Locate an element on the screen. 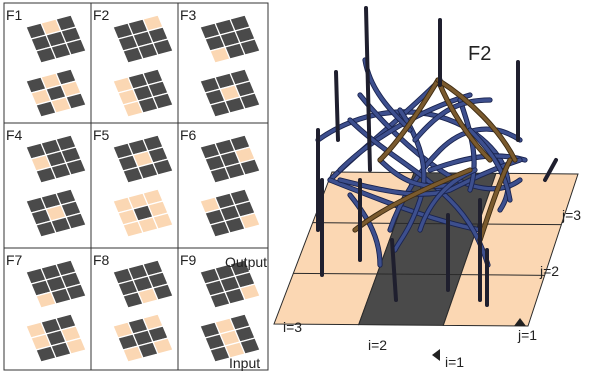 The image size is (599, 376). panel-f1: F1 is located at coordinates (46, 62).